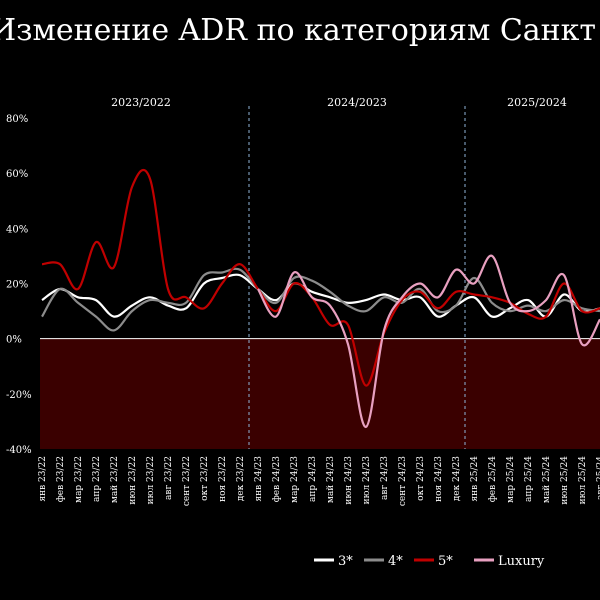 Image resolution: width=600 pixels, height=600 pixels. What do you see at coordinates (583, 480) in the screenshot?
I see `x-tick-label: июл 25/24` at bounding box center [583, 480].